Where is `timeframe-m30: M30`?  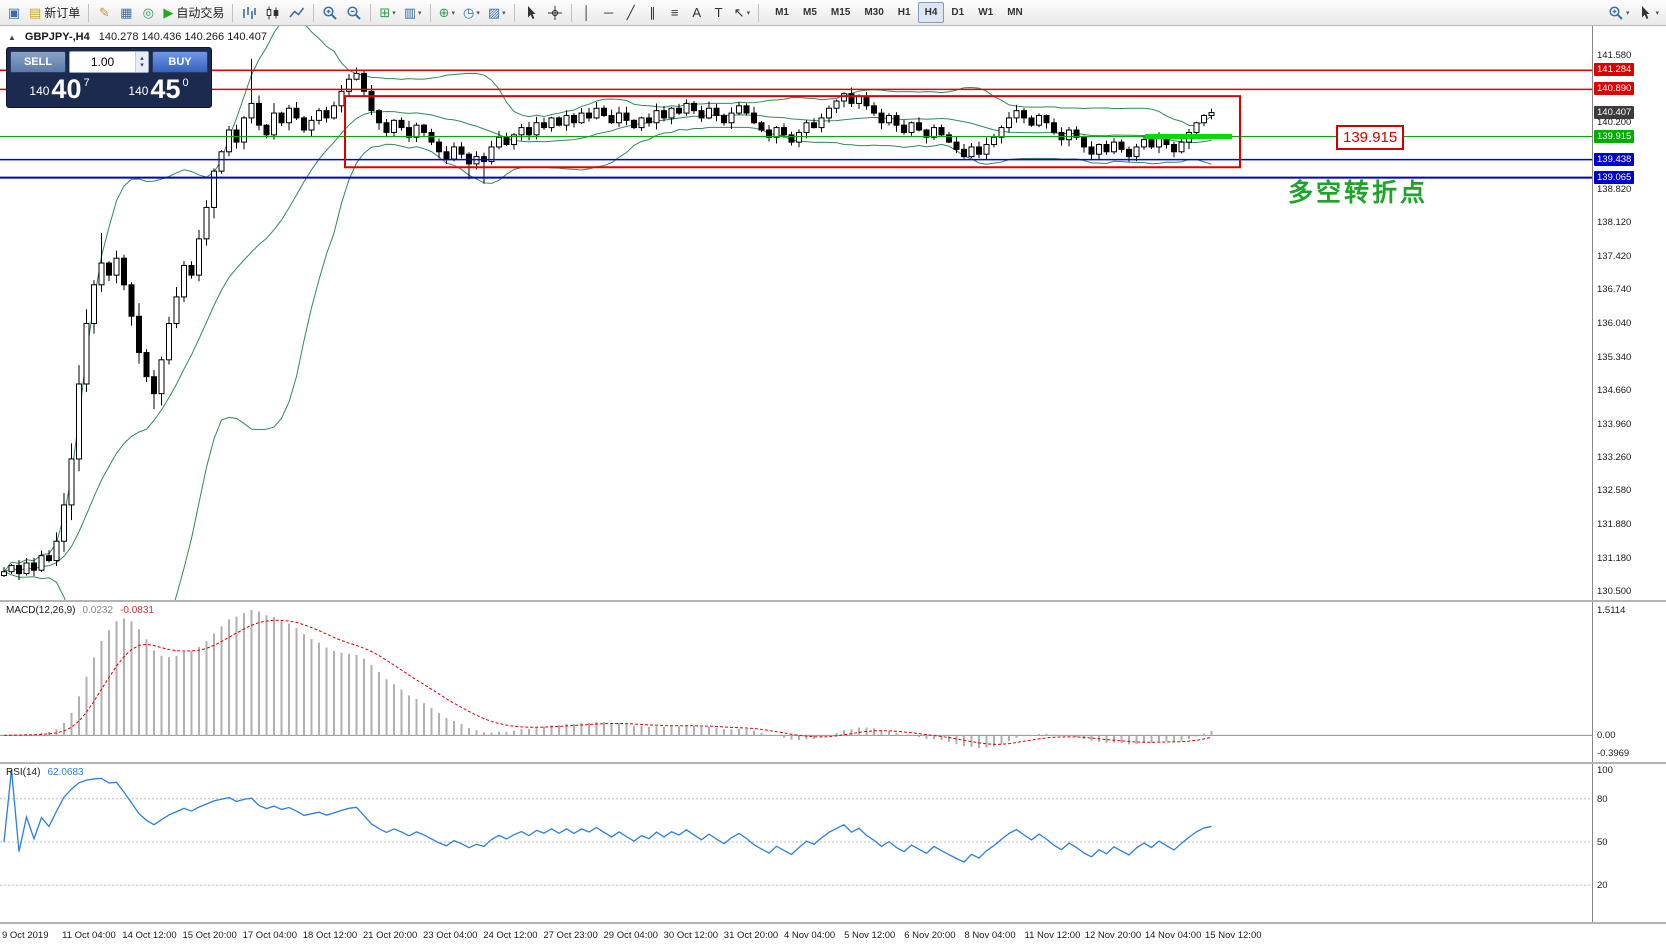
timeframe-m30: M30 is located at coordinates (874, 12).